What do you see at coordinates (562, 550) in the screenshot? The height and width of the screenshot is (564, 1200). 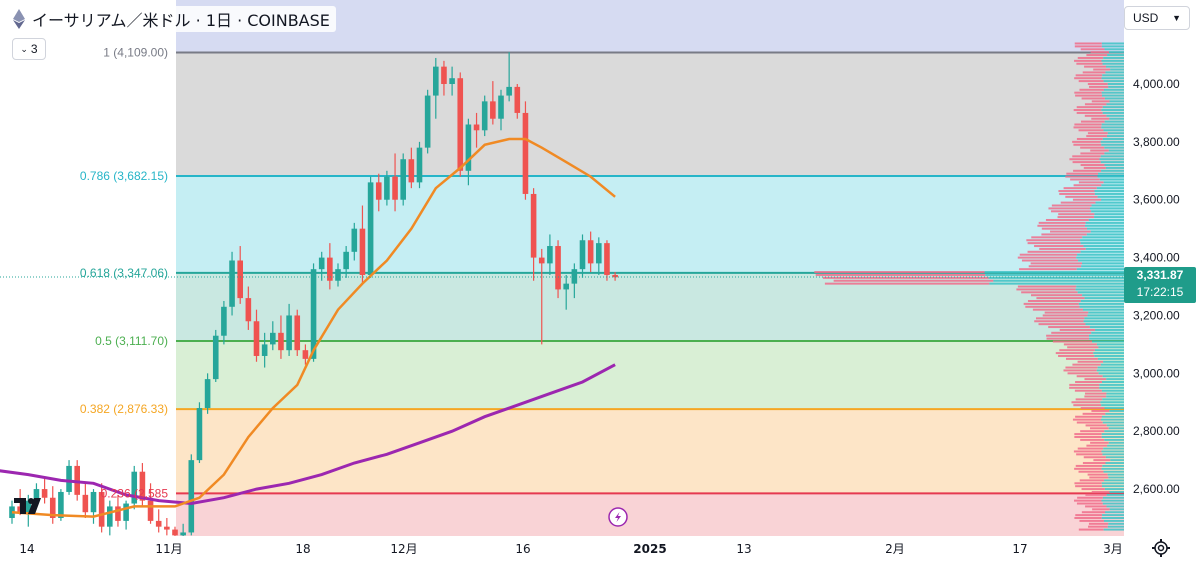 I see `time-axis-bg` at bounding box center [562, 550].